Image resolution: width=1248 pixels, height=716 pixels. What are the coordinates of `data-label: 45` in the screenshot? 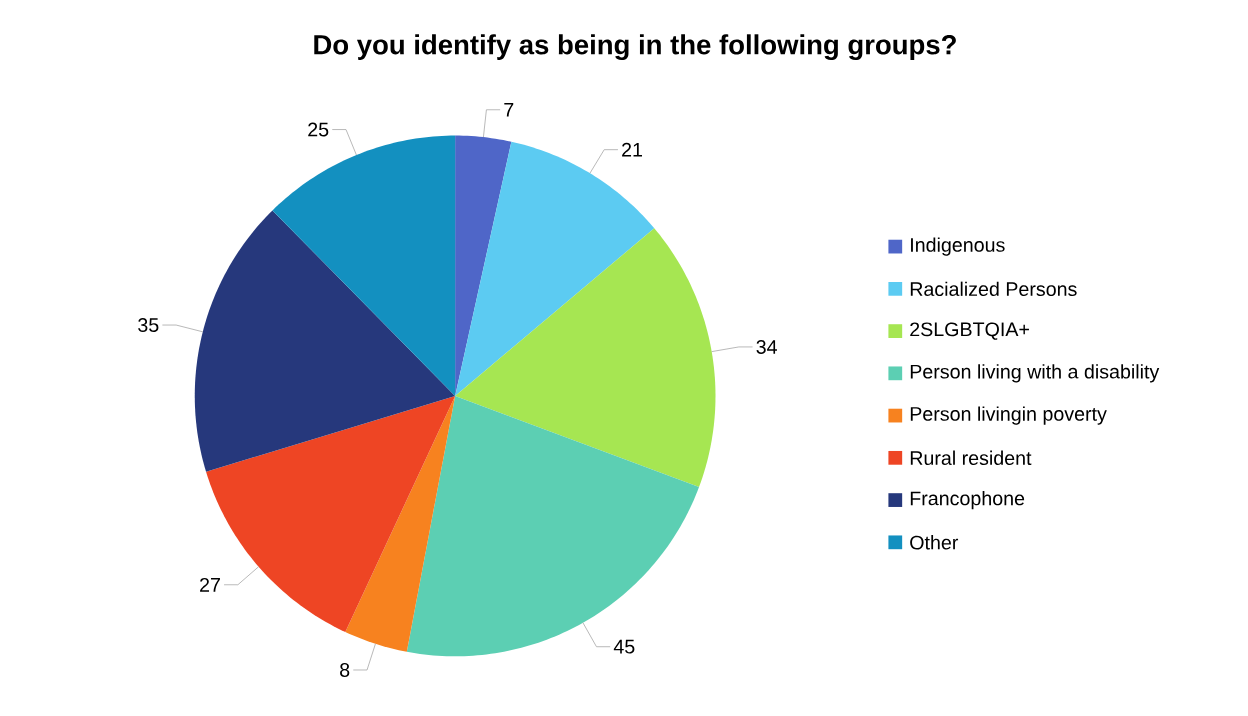 It's located at (624, 646).